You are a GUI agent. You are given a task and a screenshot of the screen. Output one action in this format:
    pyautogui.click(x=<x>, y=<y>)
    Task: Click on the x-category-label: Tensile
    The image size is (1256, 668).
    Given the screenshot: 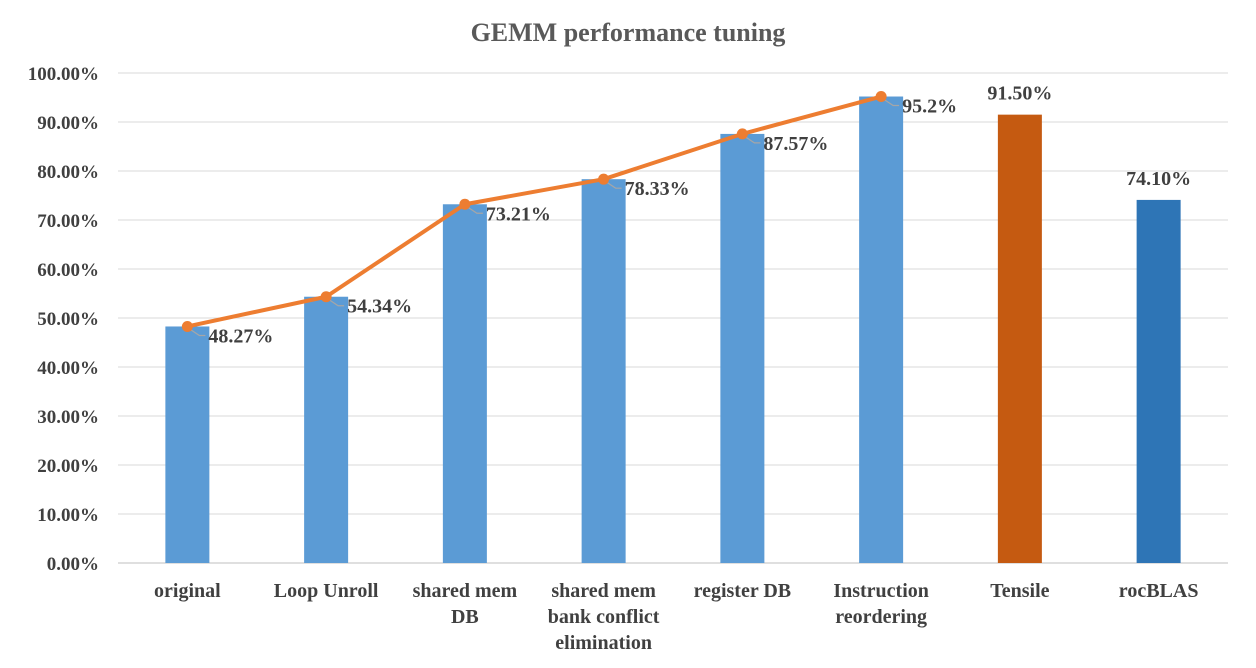 What is the action you would take?
    pyautogui.click(x=1019, y=591)
    